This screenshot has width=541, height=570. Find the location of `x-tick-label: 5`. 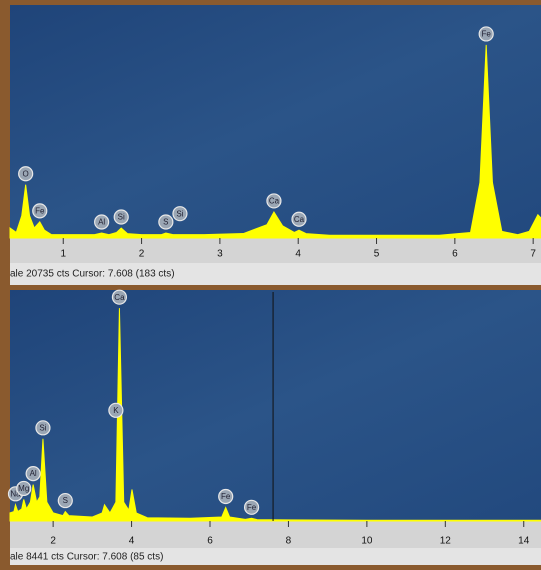

x-tick-label: 5 is located at coordinates (377, 254).